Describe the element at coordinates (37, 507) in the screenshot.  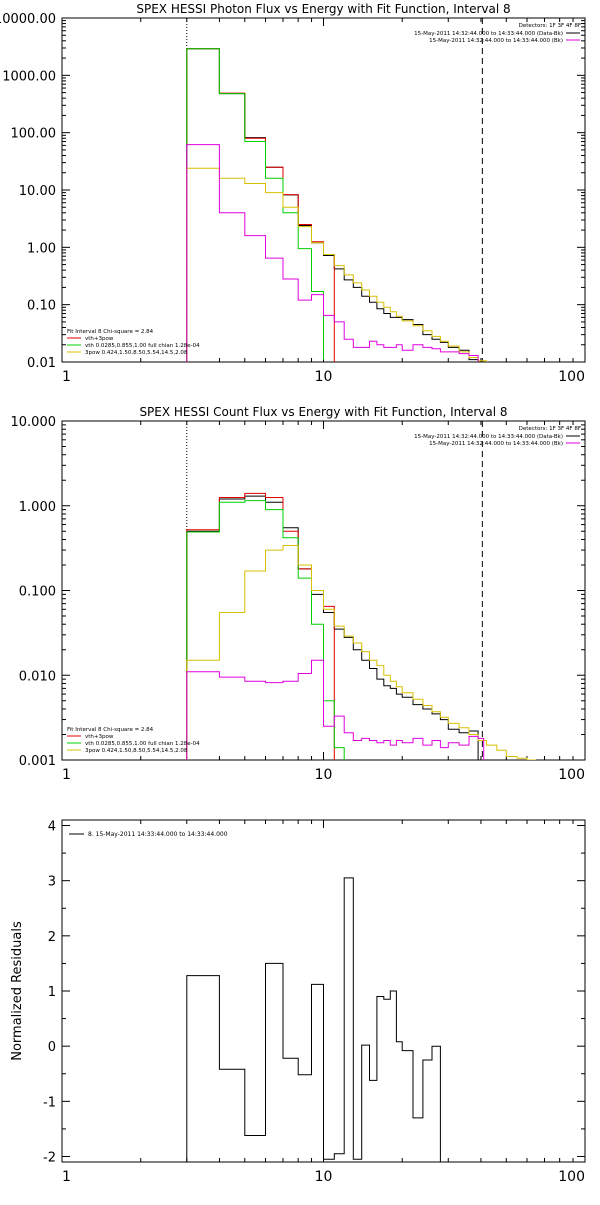
I see `panel-1-ytick-label: 1.000` at that location.